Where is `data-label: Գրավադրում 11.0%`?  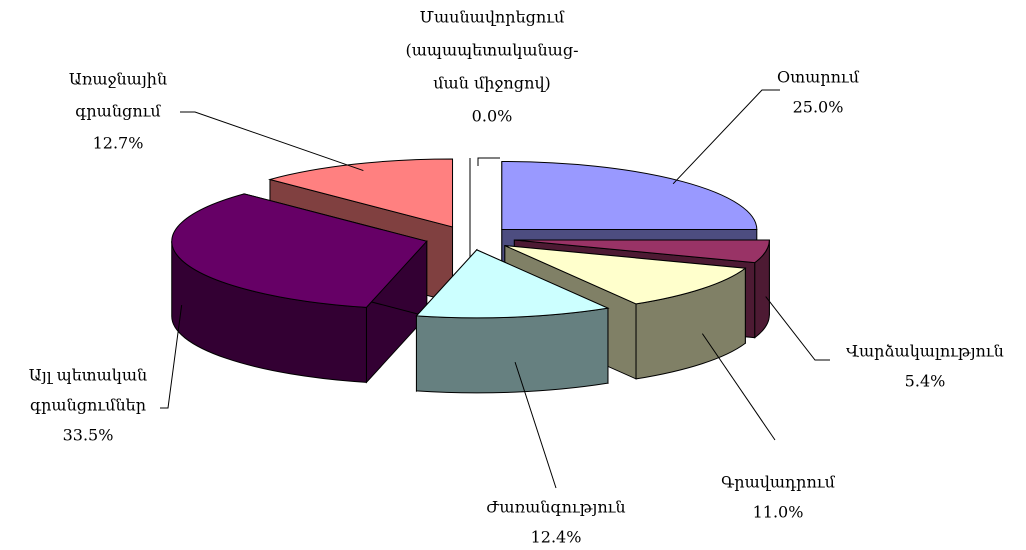 data-label: Գրավադրում 11.0% is located at coordinates (768, 427).